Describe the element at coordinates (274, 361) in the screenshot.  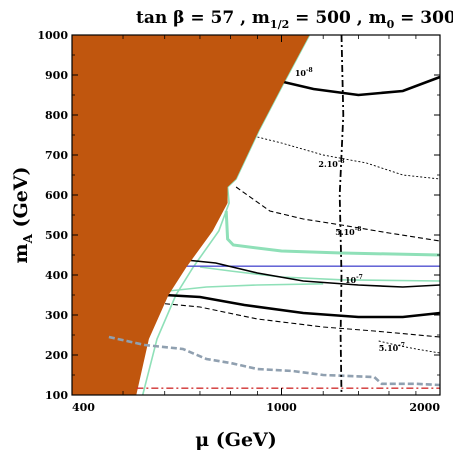
I see `grey-dashed-limit` at that location.